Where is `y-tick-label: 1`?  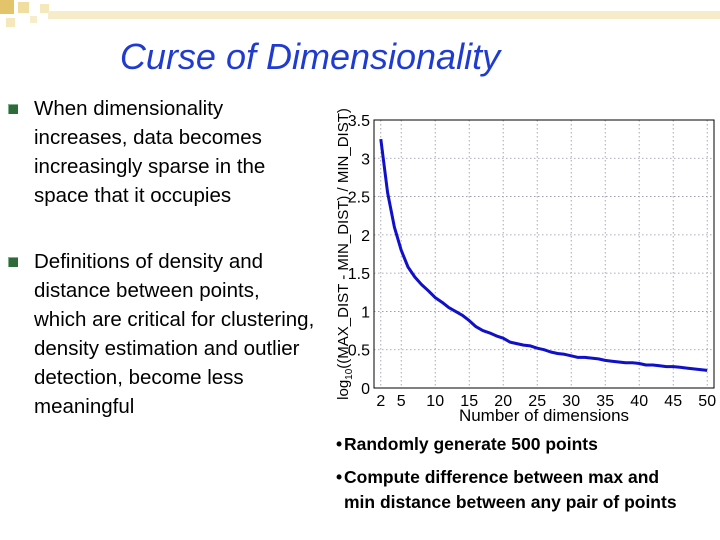 y-tick-label: 1 is located at coordinates (365, 312).